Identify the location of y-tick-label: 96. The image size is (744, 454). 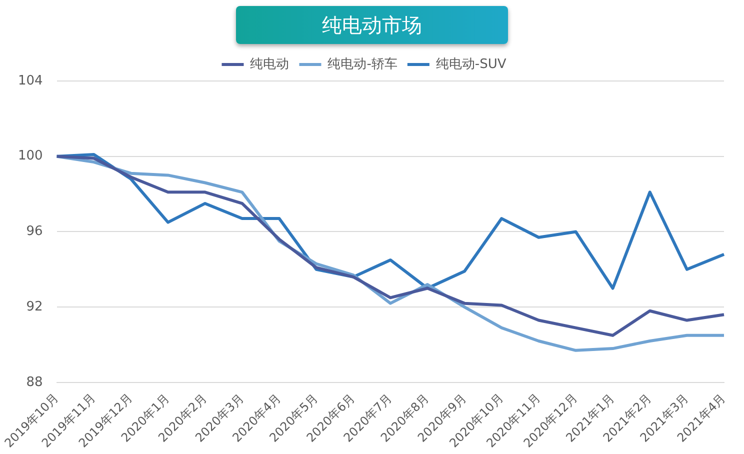
(34, 232).